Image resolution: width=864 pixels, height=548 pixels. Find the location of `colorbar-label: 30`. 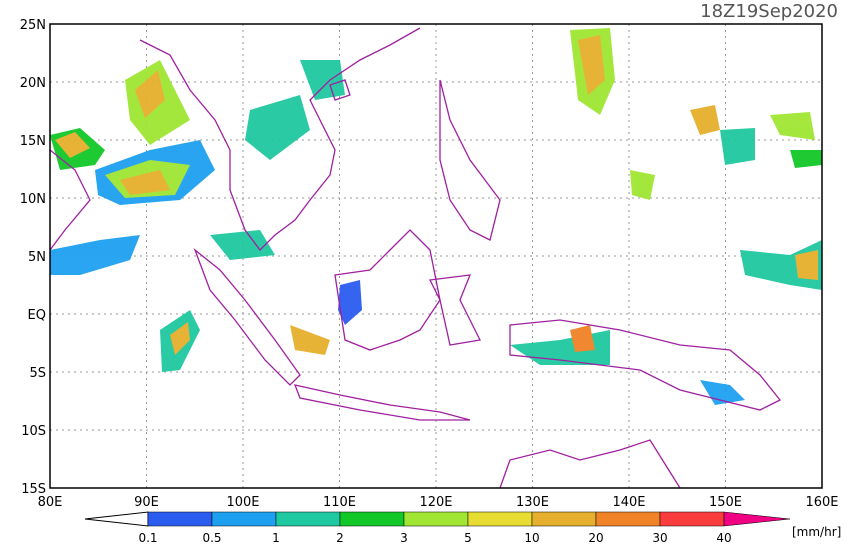

colorbar-label: 30 is located at coordinates (659, 537).